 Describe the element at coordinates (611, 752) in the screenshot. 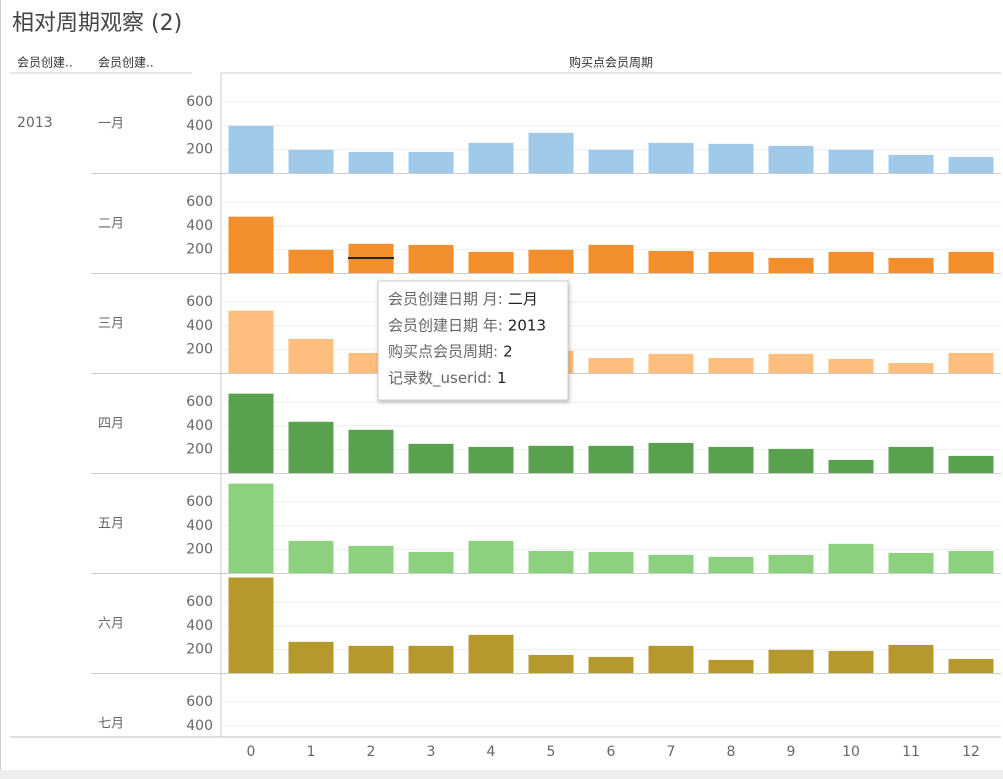

I see `x-tick-label: 6` at that location.